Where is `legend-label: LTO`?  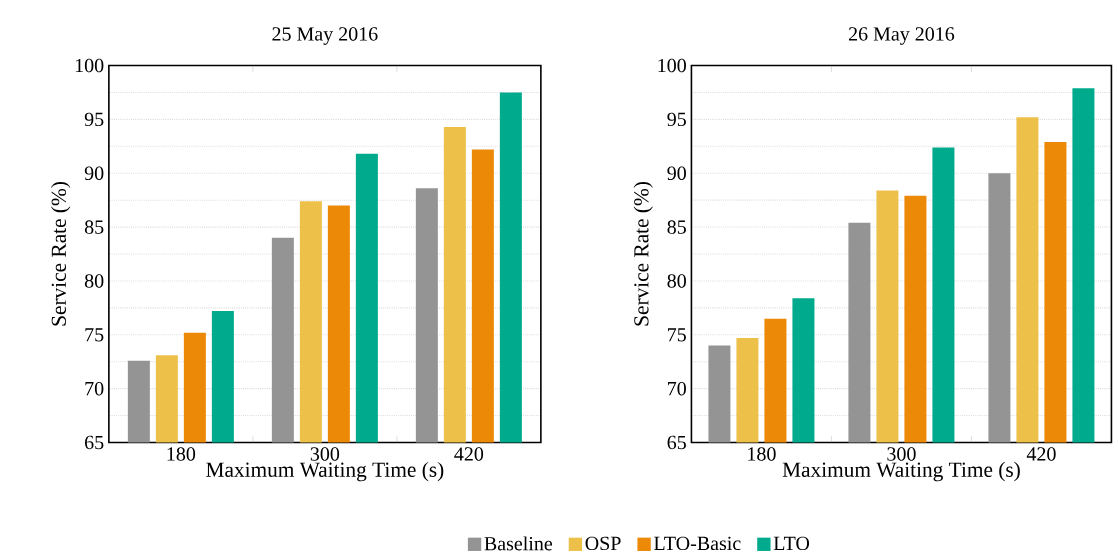
legend-label: LTO is located at coordinates (791, 543).